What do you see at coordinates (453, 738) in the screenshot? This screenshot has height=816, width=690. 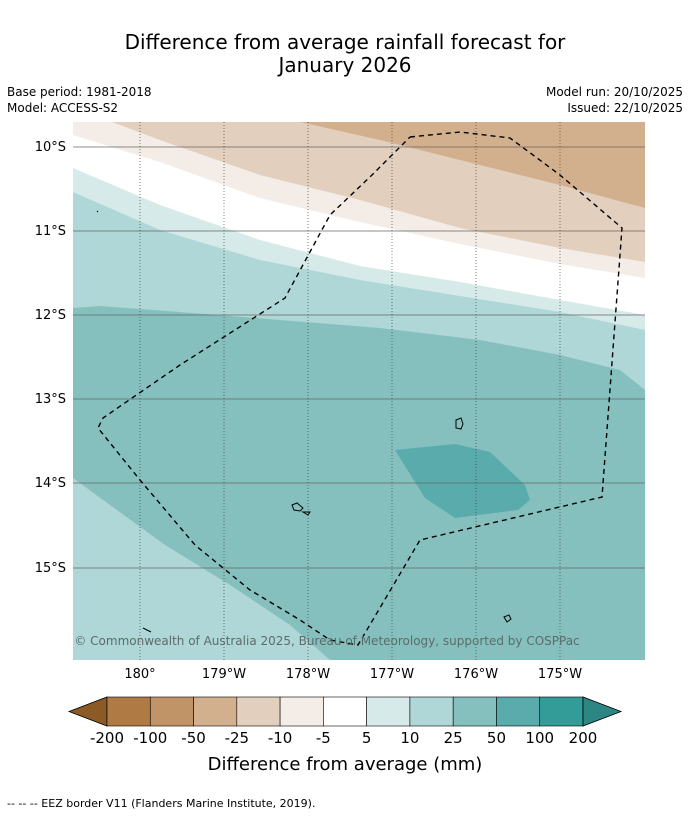 I see `colorbar-tick-label: 25` at bounding box center [453, 738].